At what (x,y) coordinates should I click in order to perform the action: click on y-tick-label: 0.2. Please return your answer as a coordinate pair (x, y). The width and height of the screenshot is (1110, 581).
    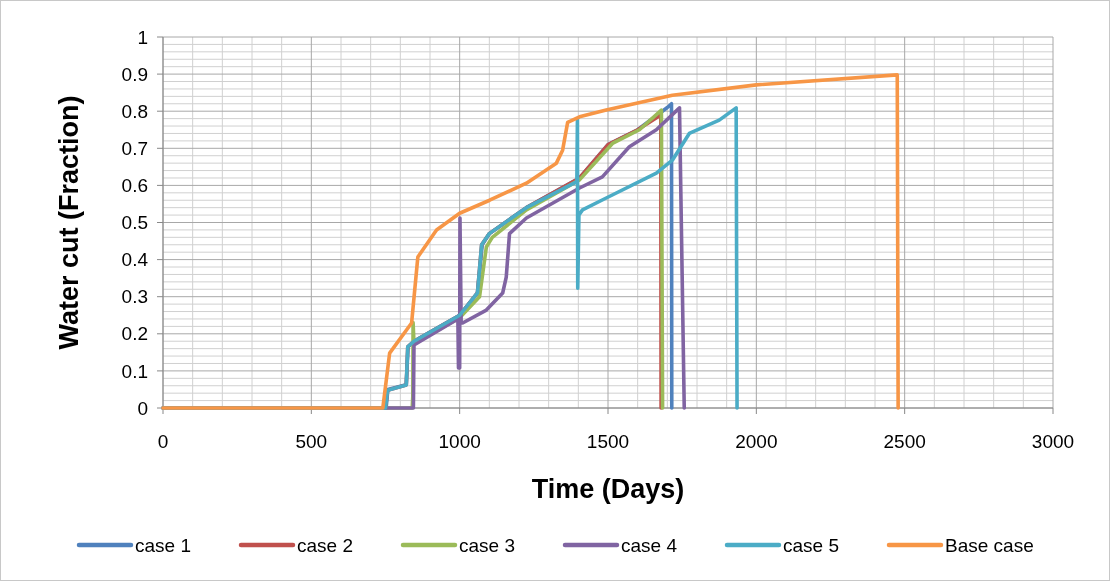
    Looking at the image, I should click on (134, 334).